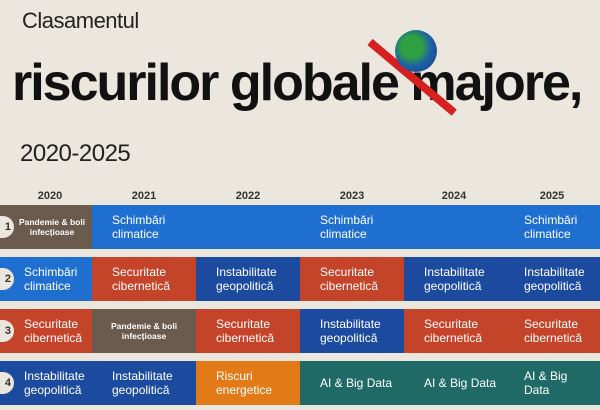  I want to click on year-label-2023: 2023, so click(352, 196).